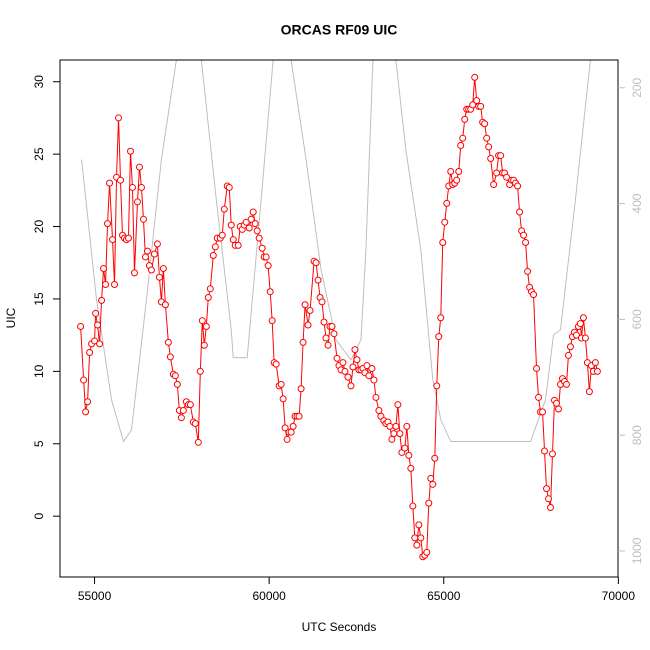 The image size is (650, 650). What do you see at coordinates (637, 435) in the screenshot?
I see `y2-tick-label: 800` at bounding box center [637, 435].